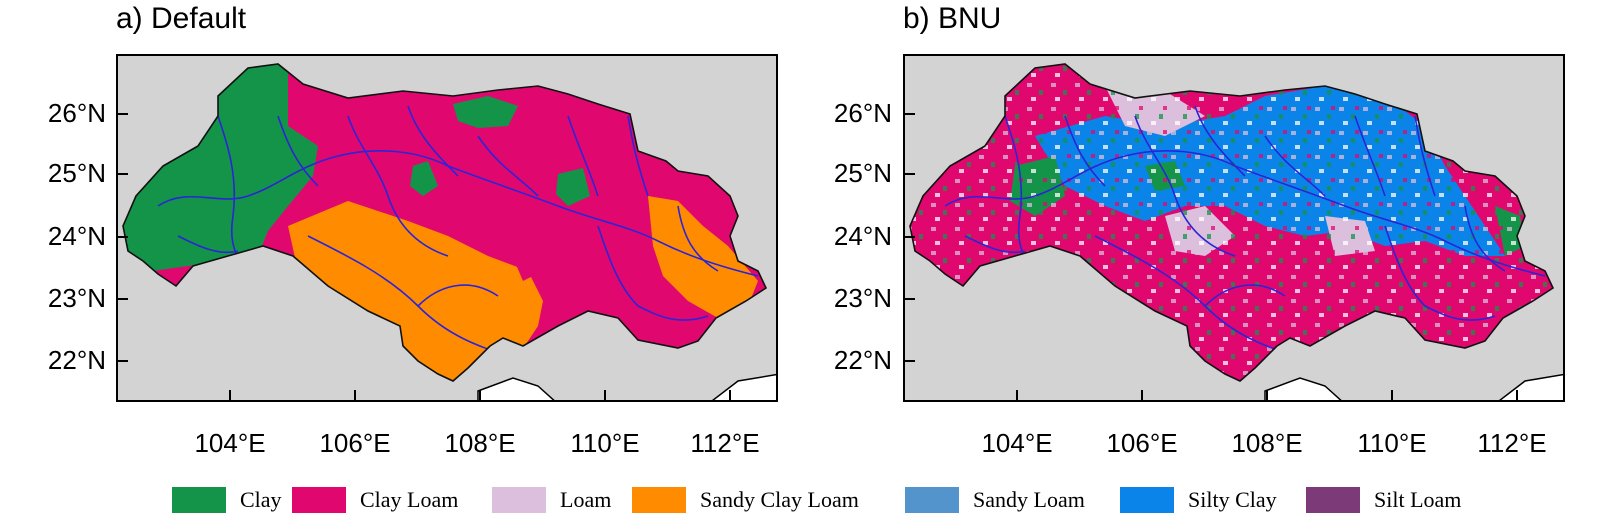 This screenshot has height=531, width=1606. I want to click on legend-label: Loam, so click(586, 499).